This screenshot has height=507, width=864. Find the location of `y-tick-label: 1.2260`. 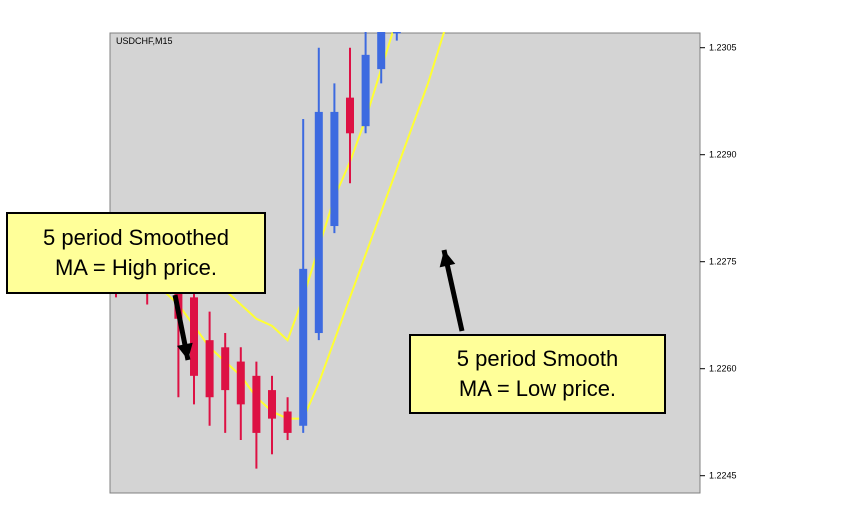

y-tick-label: 1.2260 is located at coordinates (723, 369).